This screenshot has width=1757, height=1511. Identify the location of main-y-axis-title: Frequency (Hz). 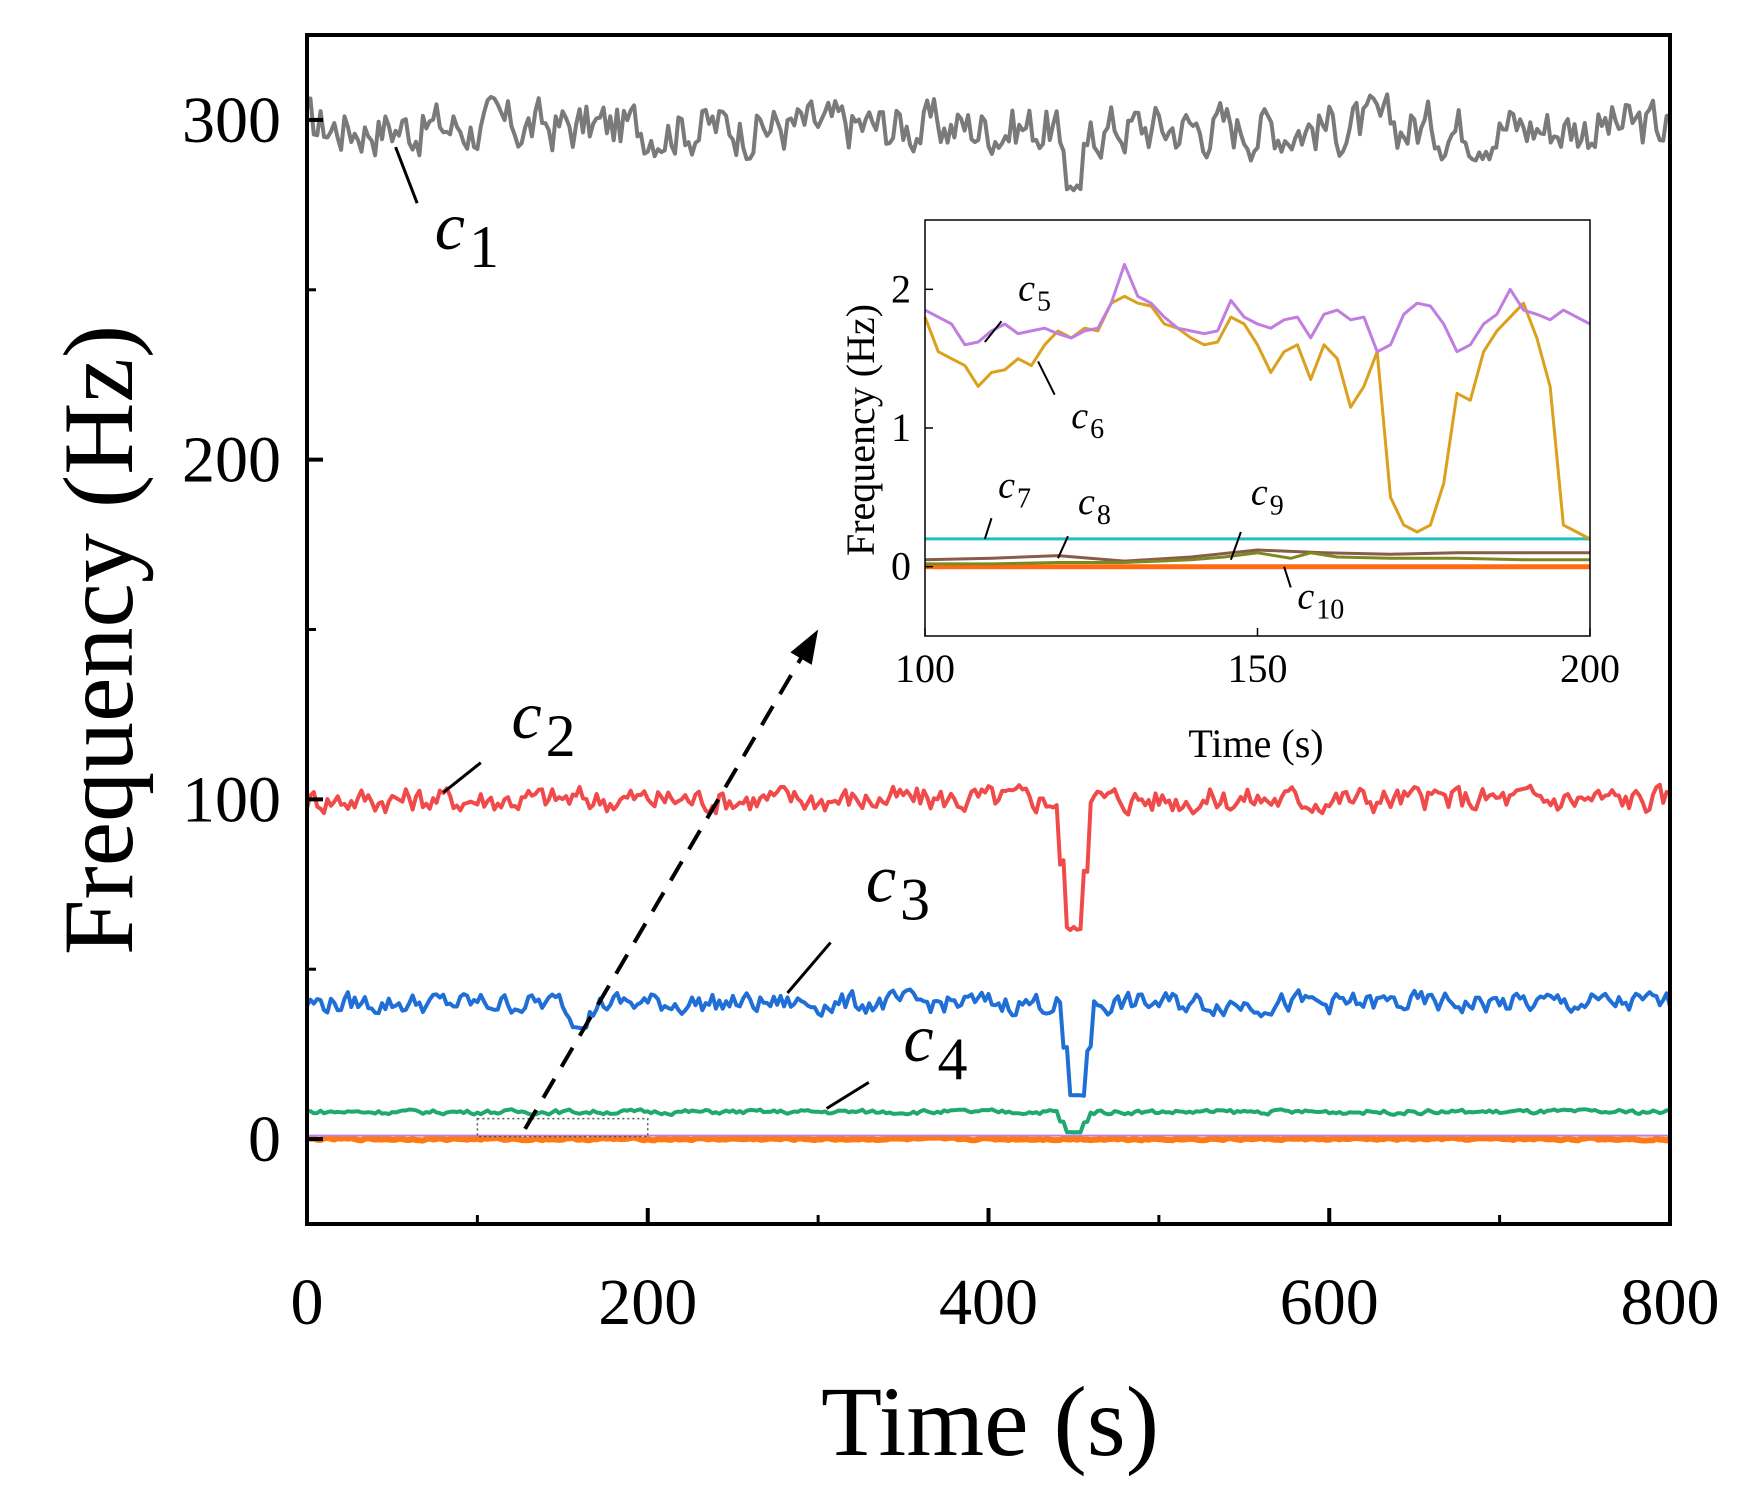
(98, 640).